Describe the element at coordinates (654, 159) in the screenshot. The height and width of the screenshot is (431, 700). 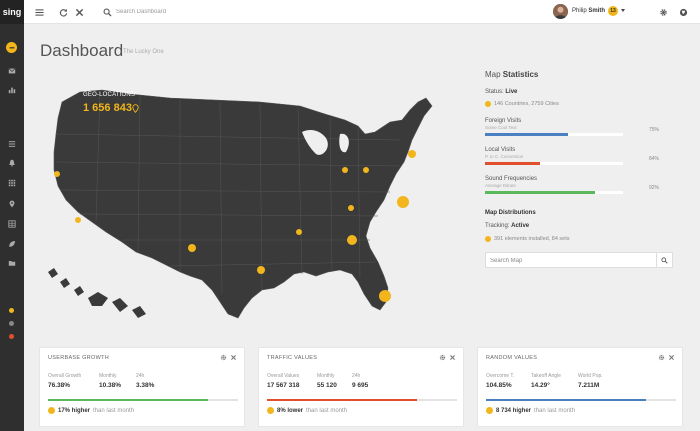
I see `bar-percent: 84%` at that location.